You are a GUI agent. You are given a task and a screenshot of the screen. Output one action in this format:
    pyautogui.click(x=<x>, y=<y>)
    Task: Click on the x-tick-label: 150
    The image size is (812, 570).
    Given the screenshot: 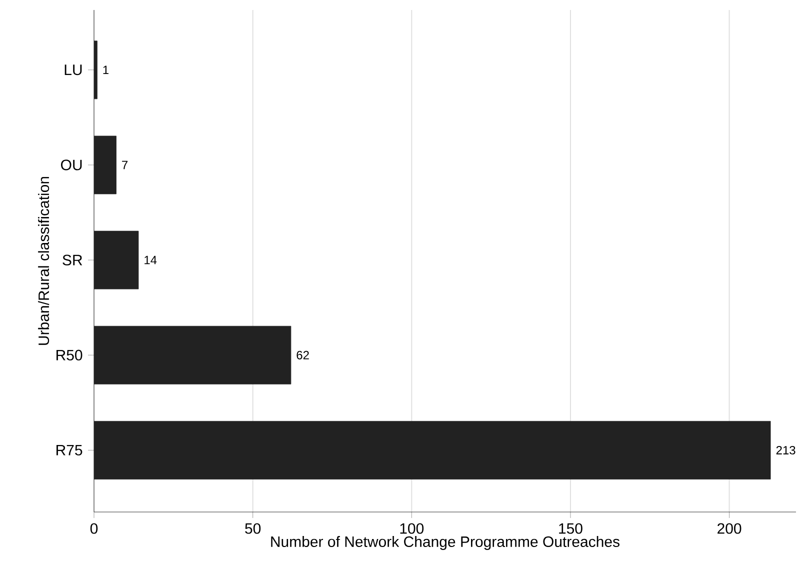 What is the action you would take?
    pyautogui.click(x=570, y=528)
    